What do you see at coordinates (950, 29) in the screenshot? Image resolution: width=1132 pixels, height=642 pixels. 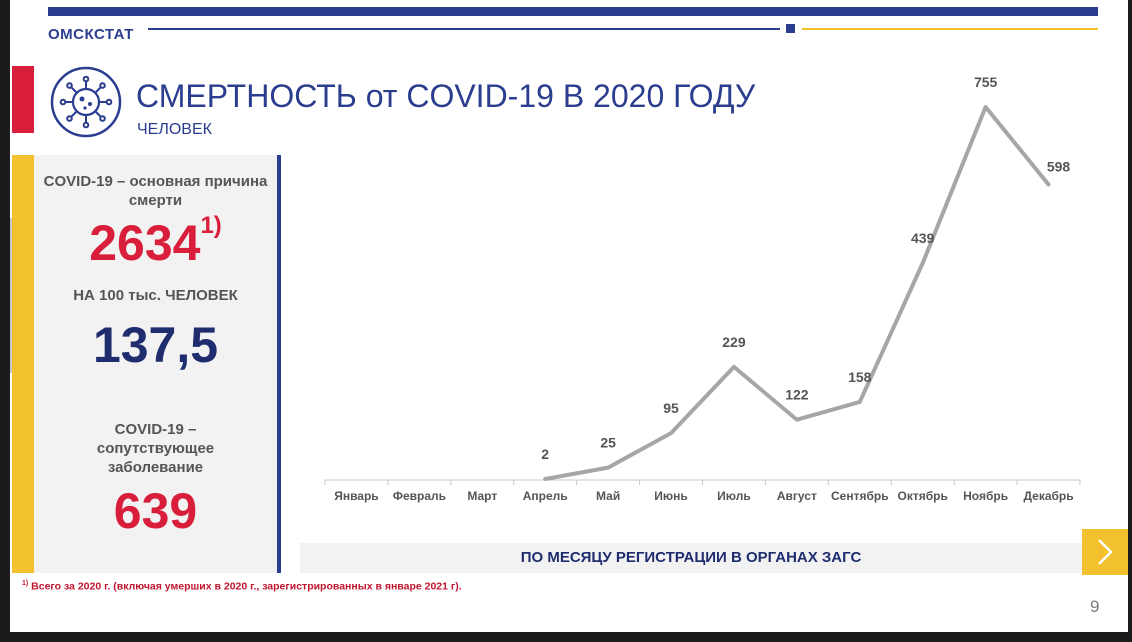 I see `header-line-yellow` at bounding box center [950, 29].